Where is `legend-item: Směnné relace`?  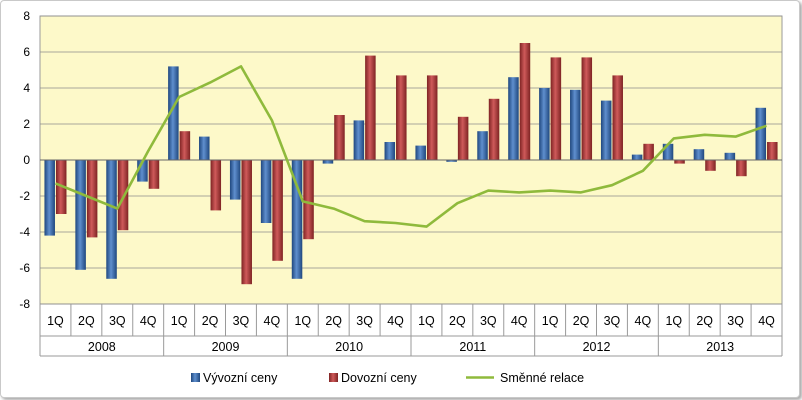
legend-item: Směnné relace is located at coordinates (525, 378).